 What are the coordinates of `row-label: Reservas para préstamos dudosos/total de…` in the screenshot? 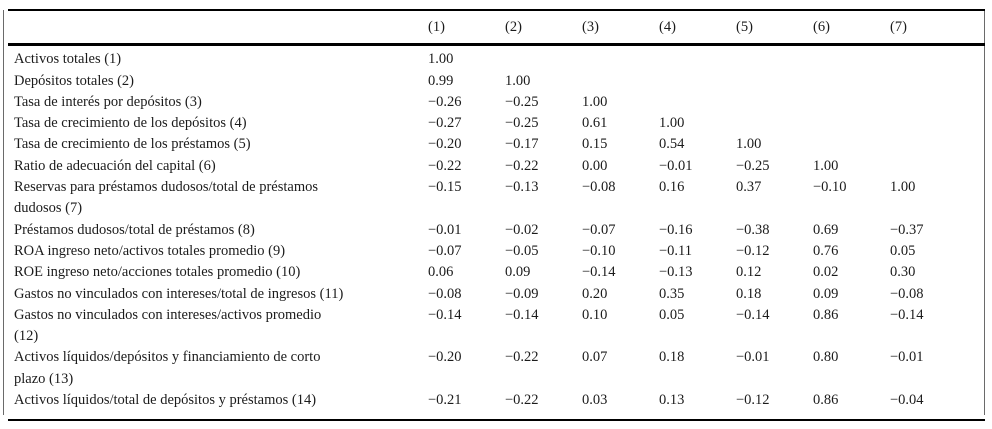 It's located at (166, 198).